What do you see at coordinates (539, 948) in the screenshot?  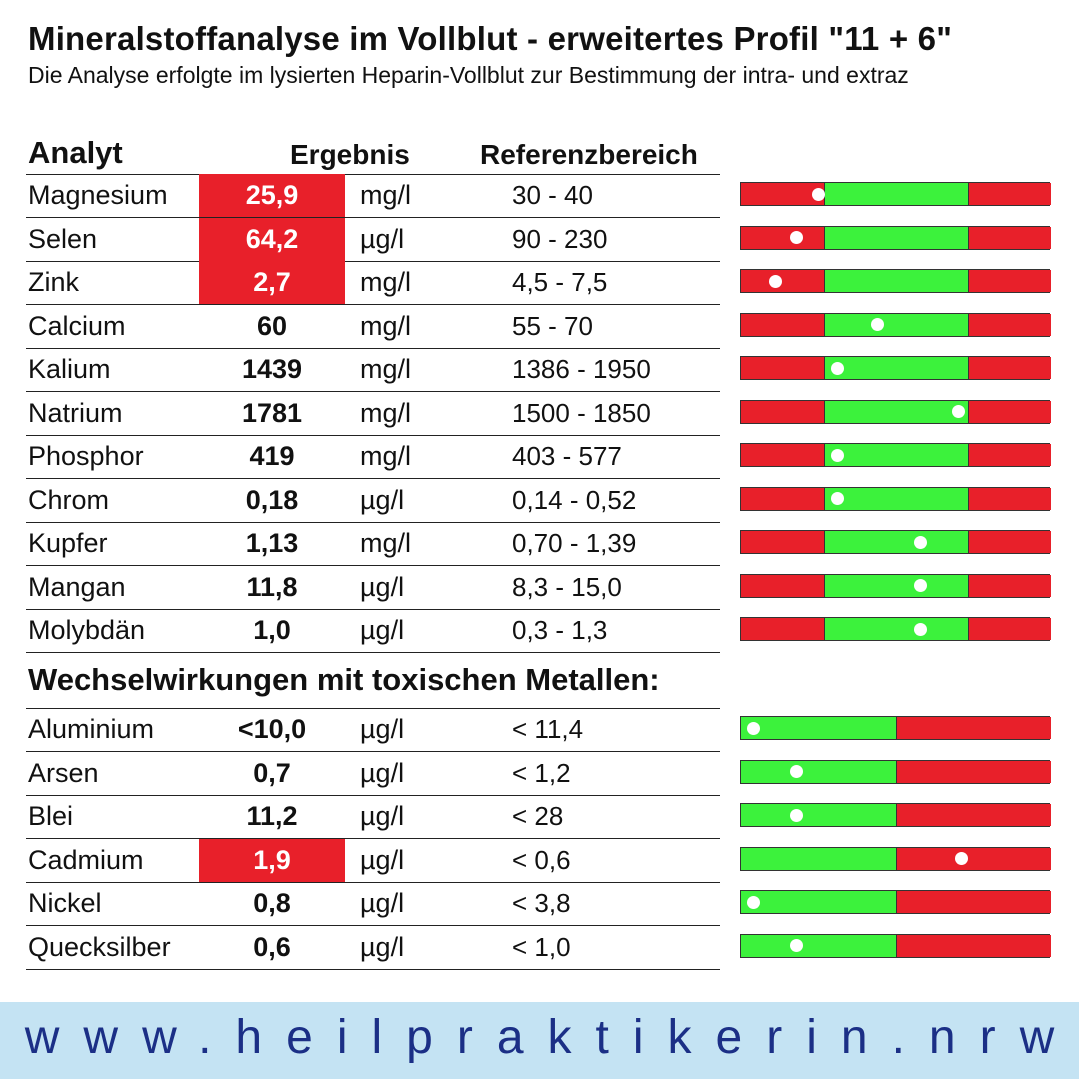 I see `table-row: Quecksilber 0,6 µg/l < 1,0` at bounding box center [539, 948].